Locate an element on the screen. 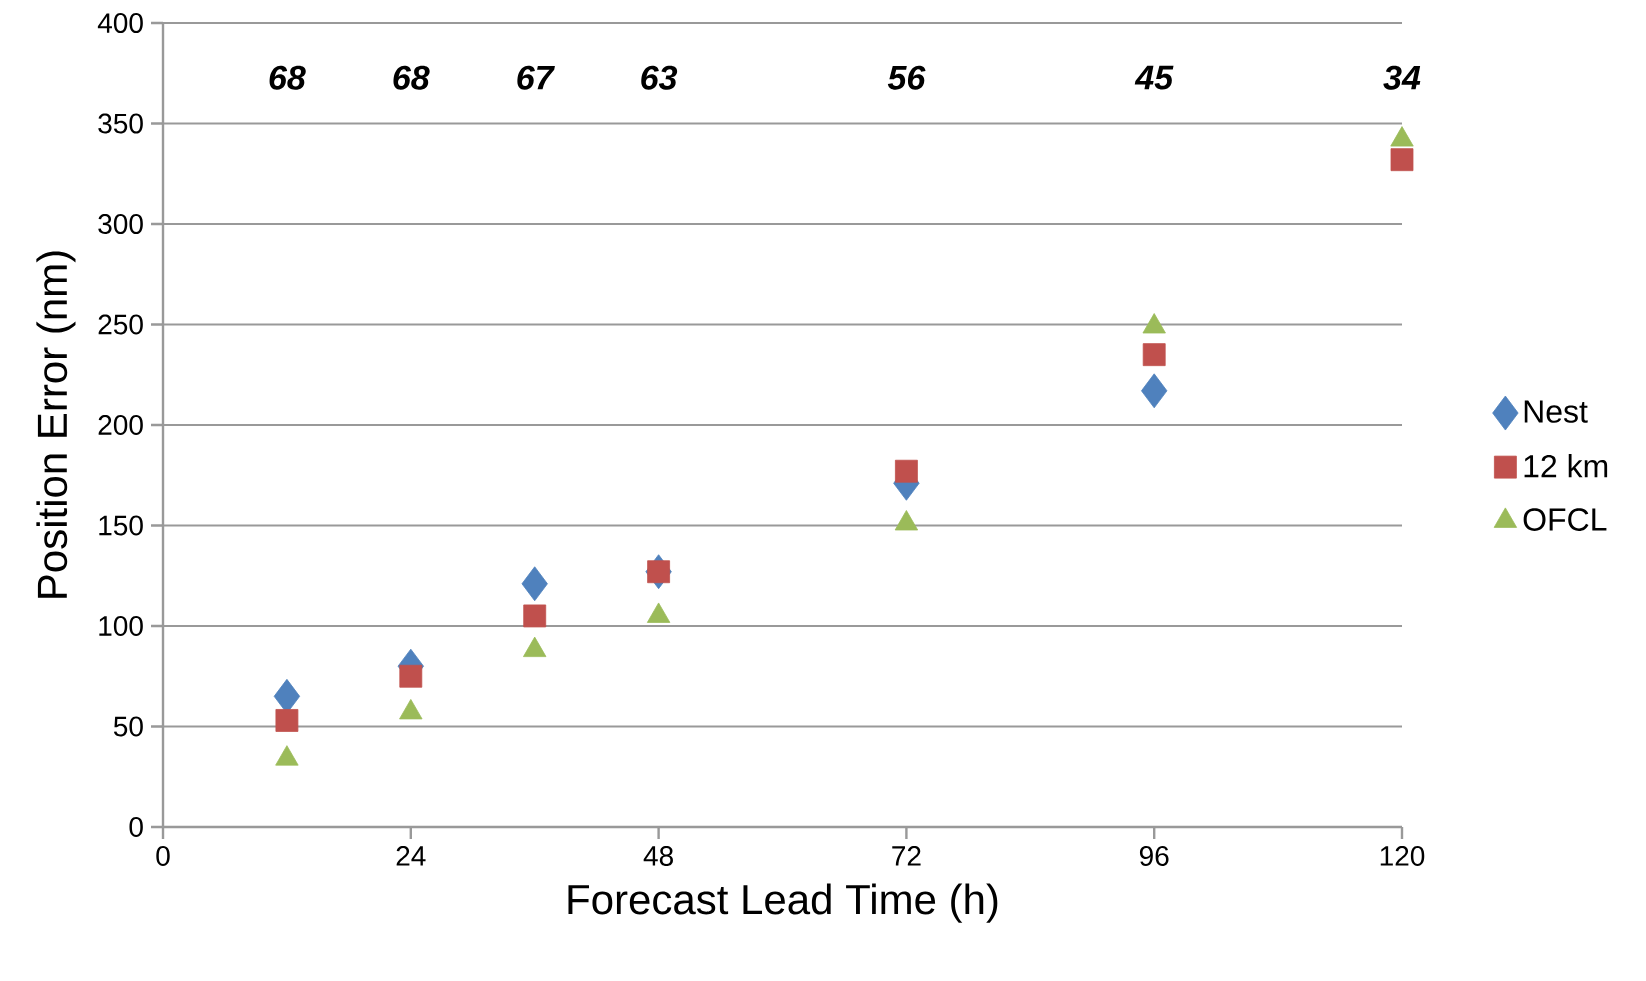 The image size is (1646, 981). x-tick-label: 72 is located at coordinates (906, 856).